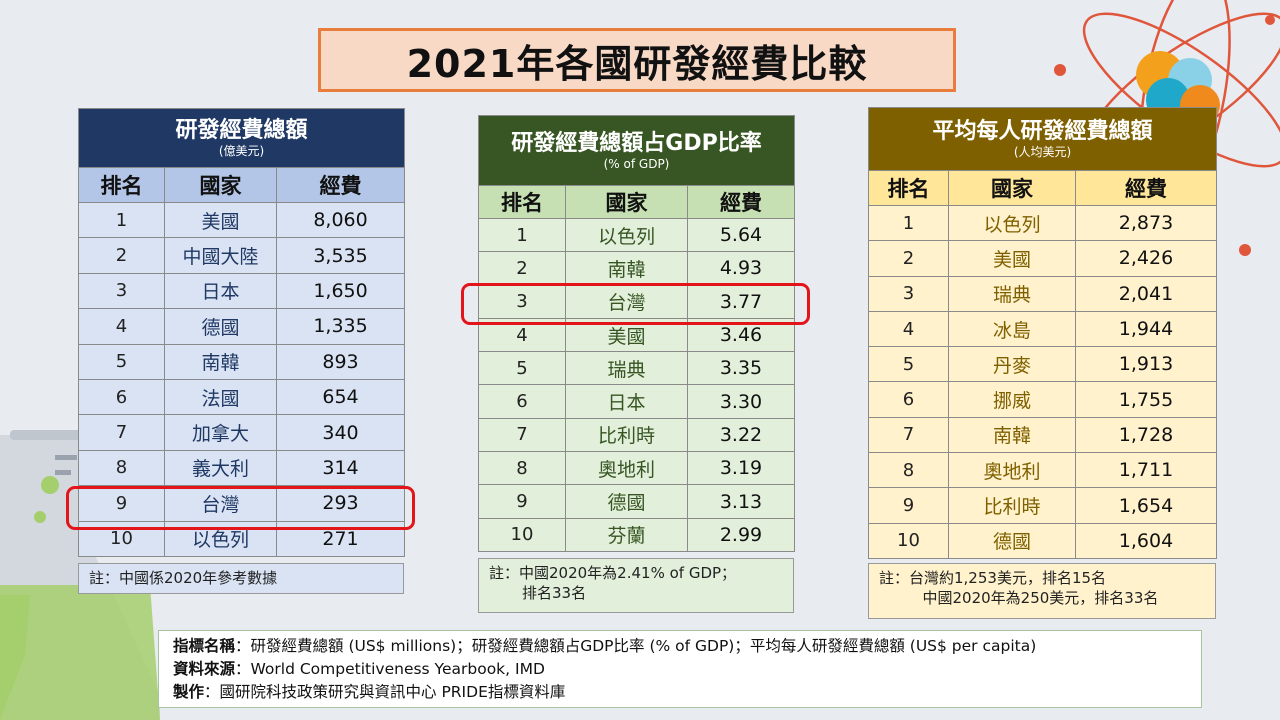 This screenshot has height=720, width=1280. I want to click on country-cell: 冰島, so click(1012, 329).